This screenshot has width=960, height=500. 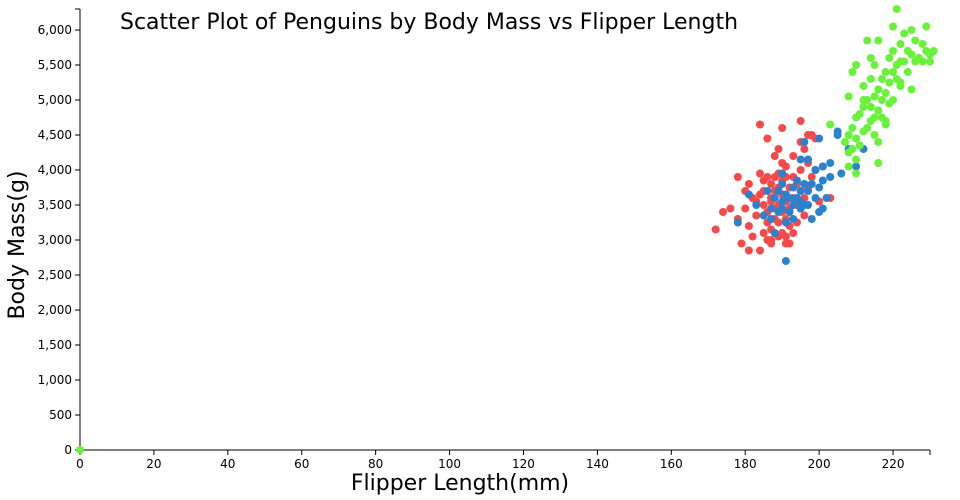 I want to click on y-tick-label: 2,000, so click(x=55, y=310).